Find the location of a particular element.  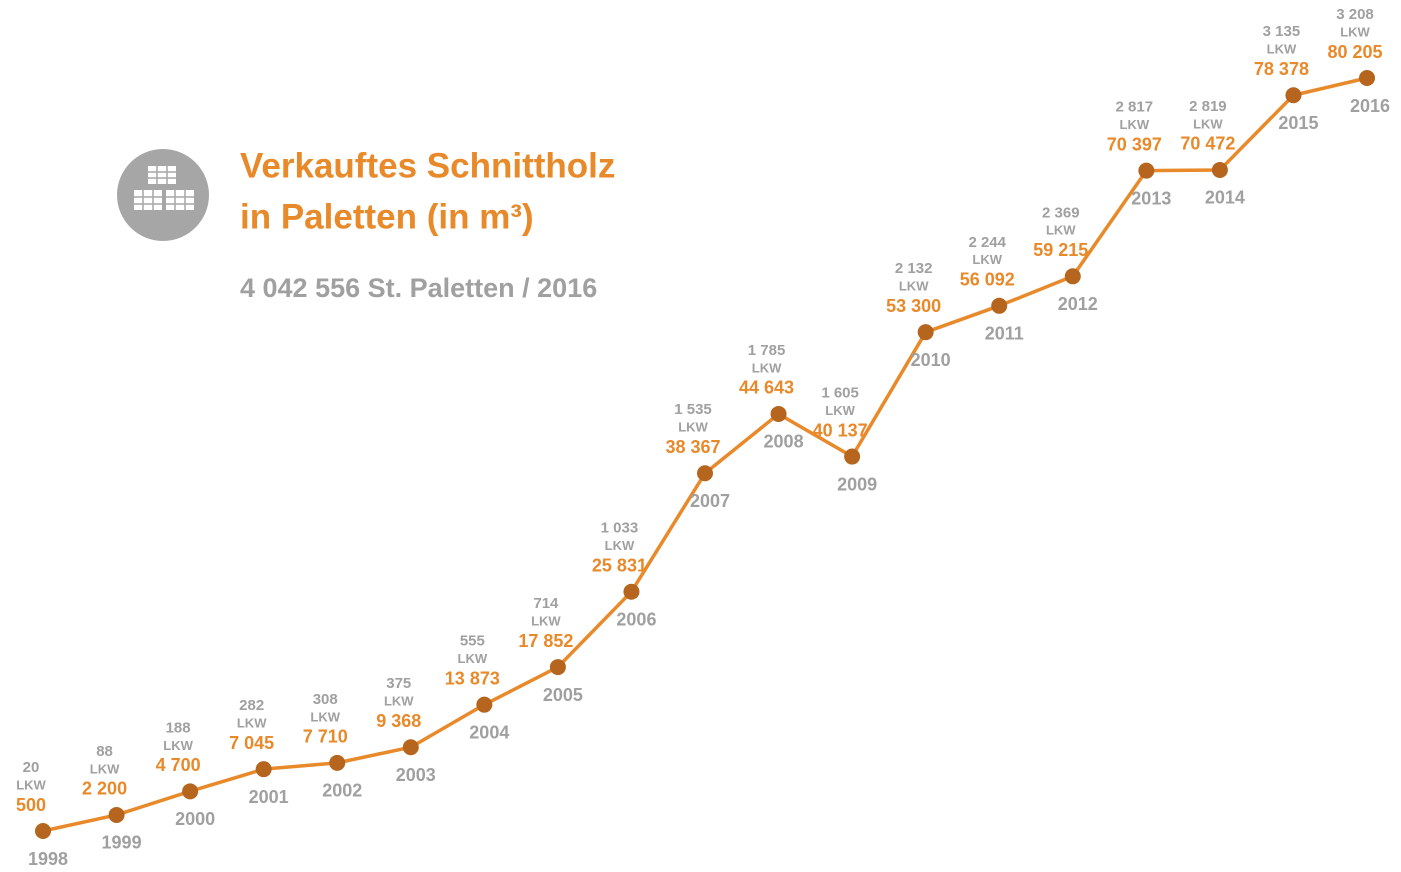

value-label: 70 472 is located at coordinates (1207, 144).